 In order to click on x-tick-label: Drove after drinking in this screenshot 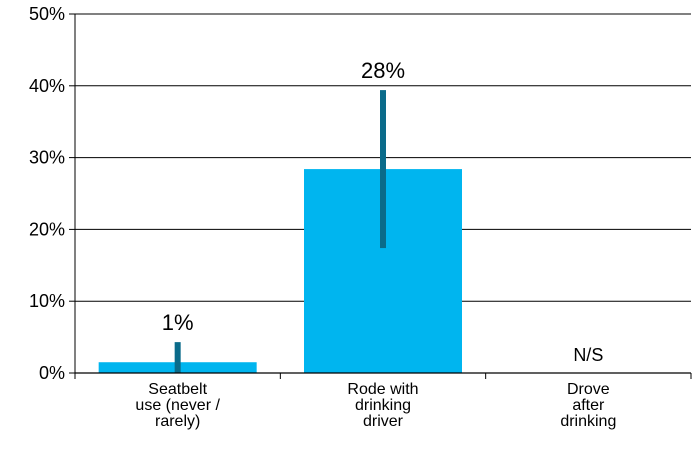, I will do `click(588, 405)`.